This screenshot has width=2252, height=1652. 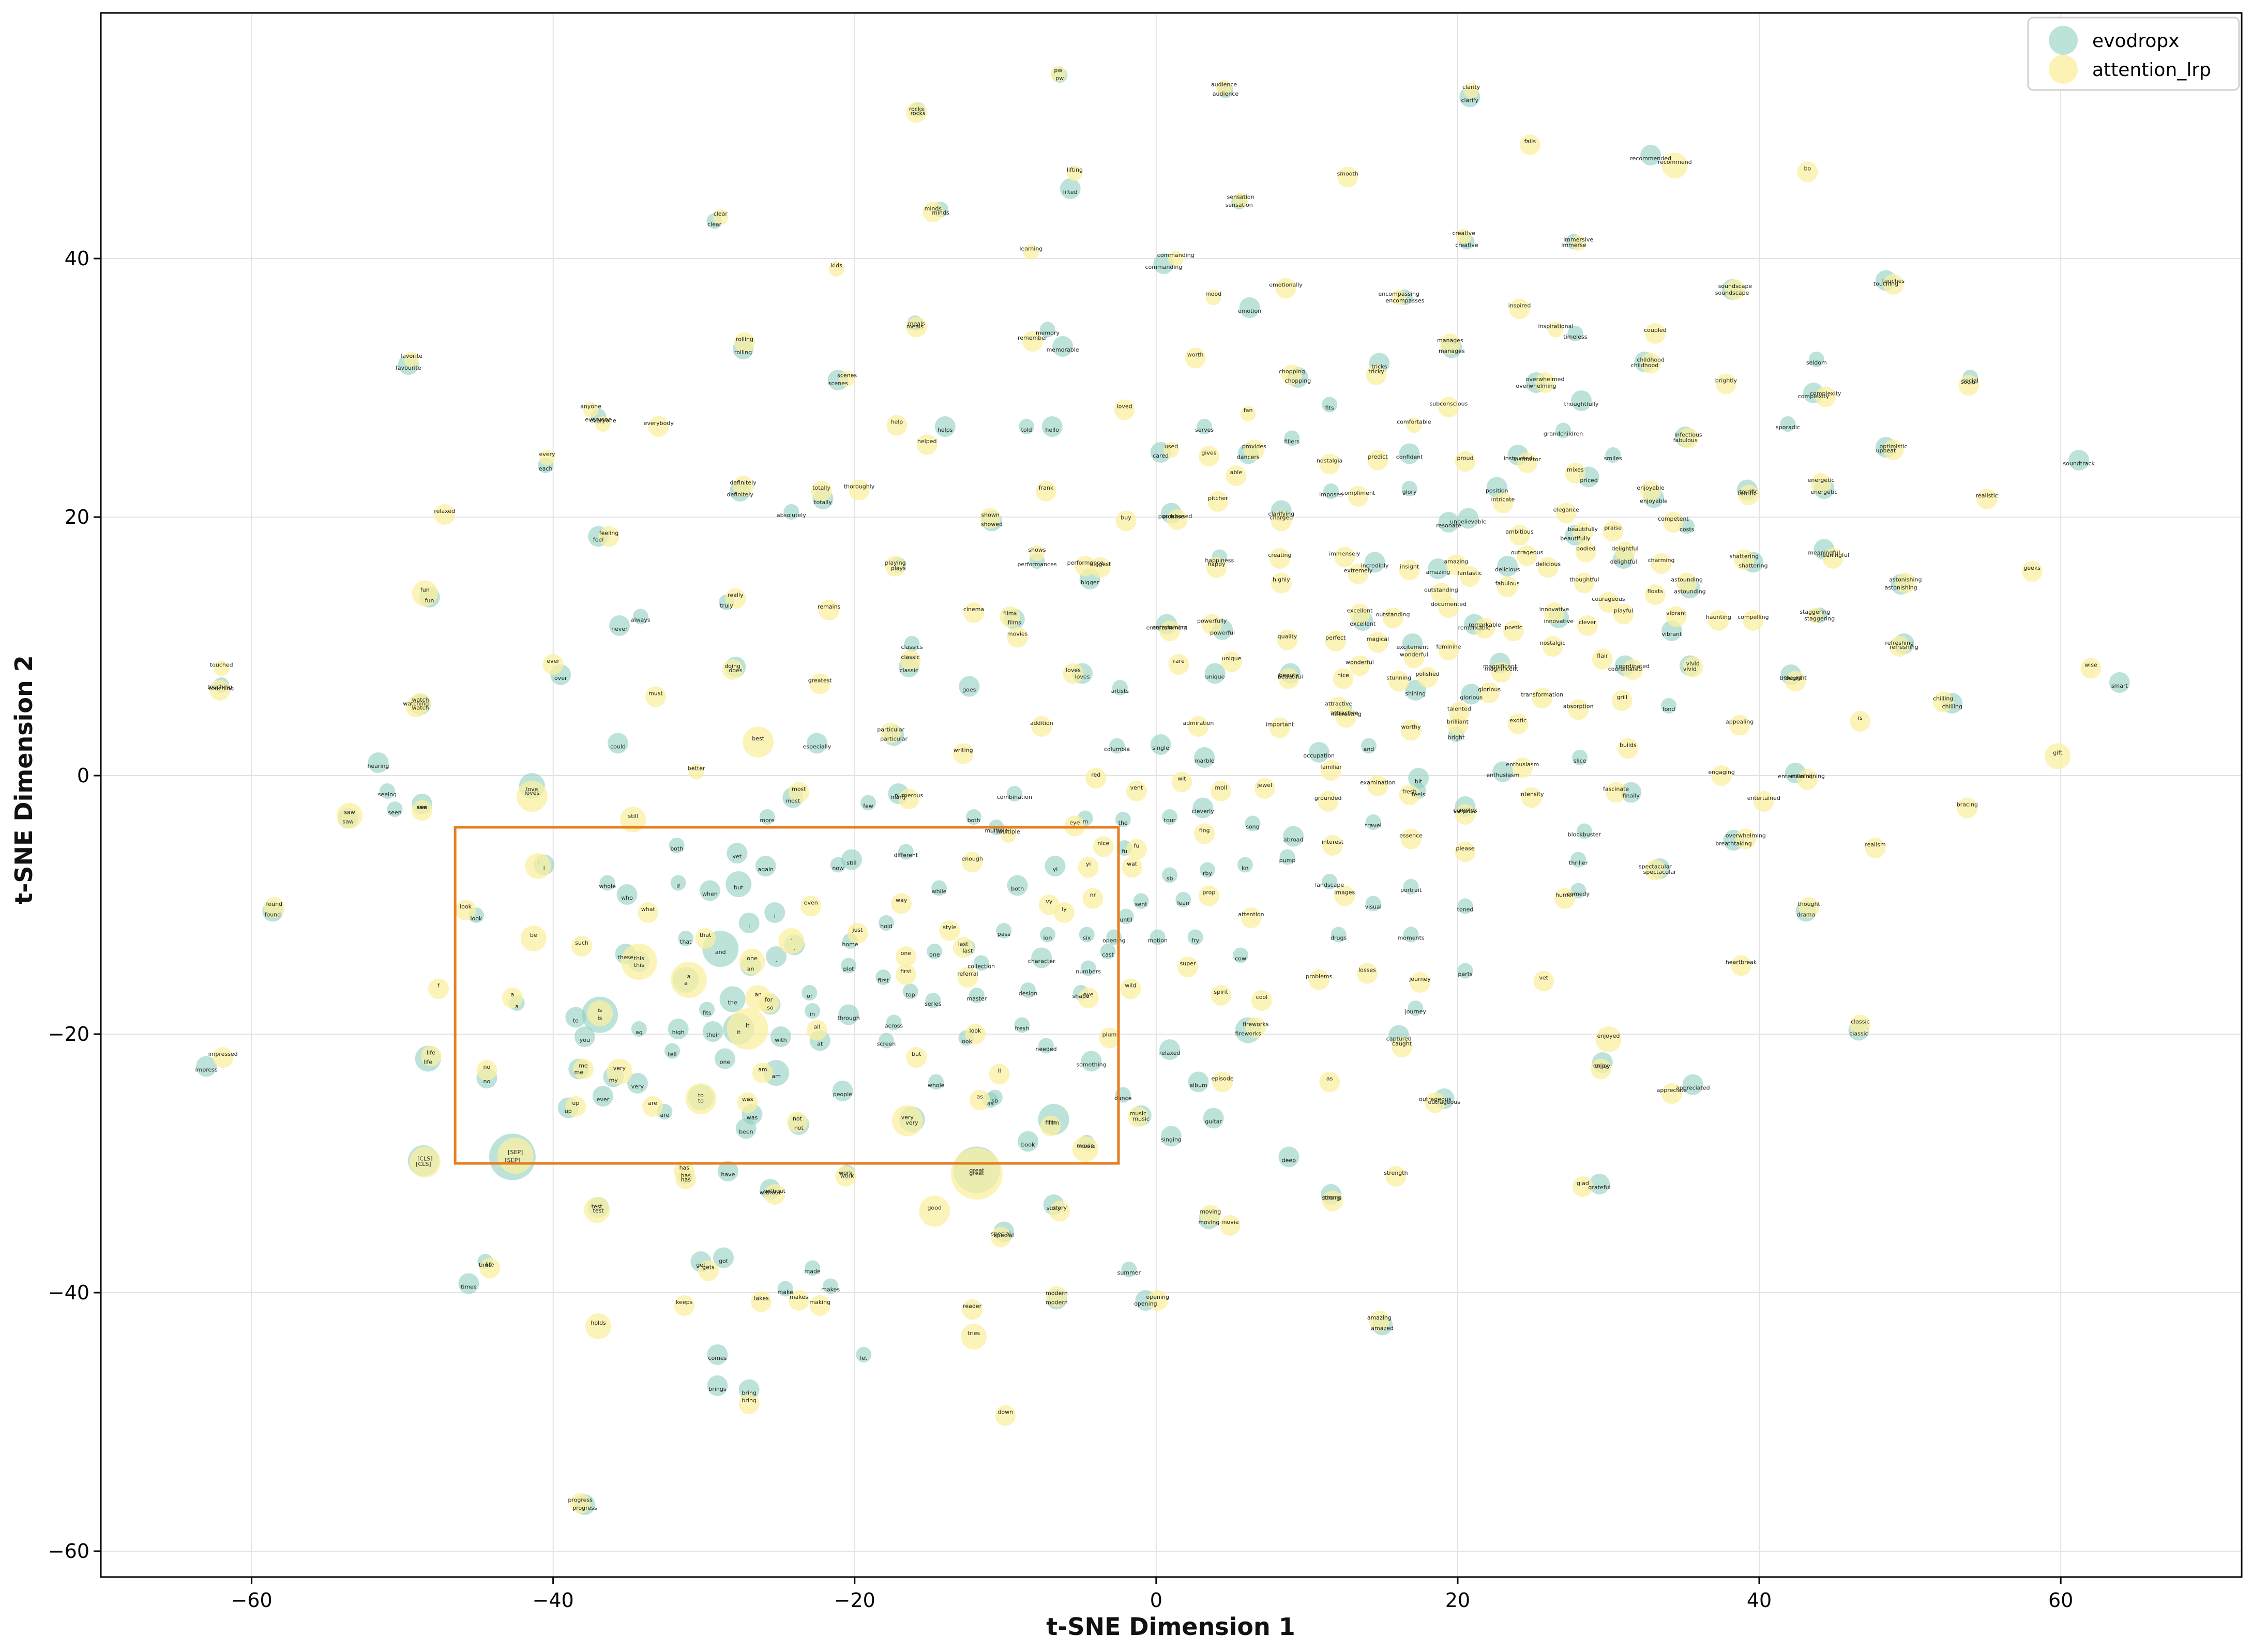 What do you see at coordinates (770, 1008) in the screenshot?
I see `point-label: so` at bounding box center [770, 1008].